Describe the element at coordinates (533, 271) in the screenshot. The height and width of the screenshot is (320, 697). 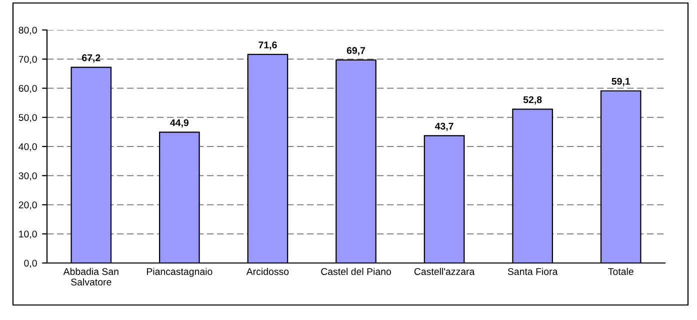
I see `x-tick-label: Santa Fiora` at that location.